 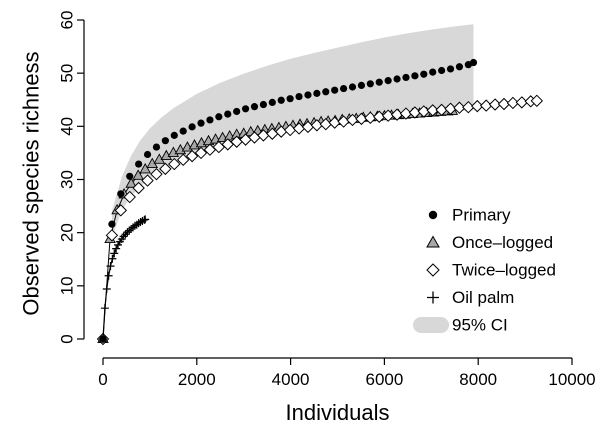 What do you see at coordinates (433, 270) in the screenshot?
I see `legend-marker-twice-logged` at bounding box center [433, 270].